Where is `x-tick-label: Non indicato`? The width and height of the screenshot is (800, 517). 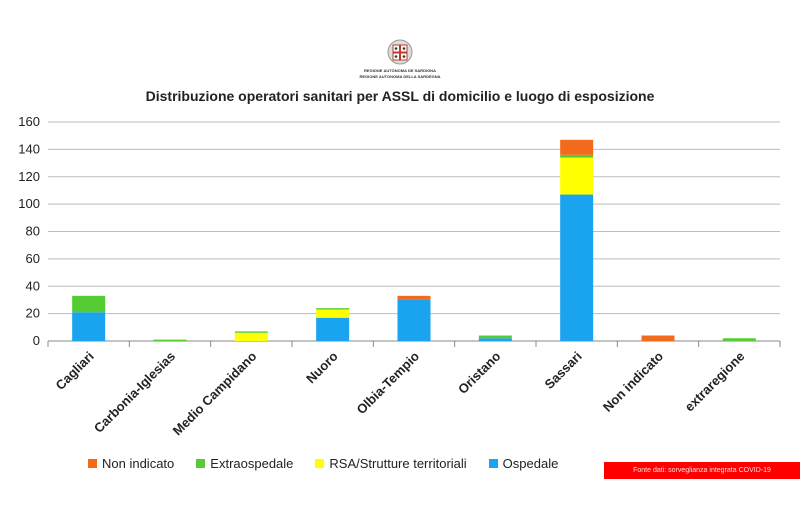
x-tick-label: Non indicato is located at coordinates (633, 381).